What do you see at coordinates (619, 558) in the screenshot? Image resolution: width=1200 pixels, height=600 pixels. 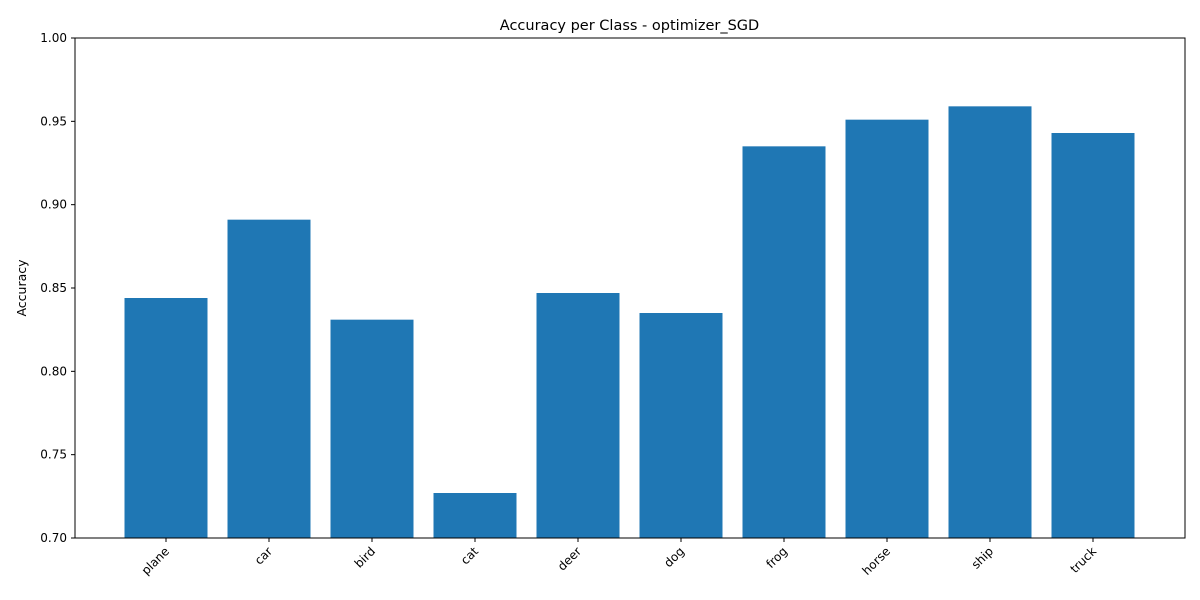 I see `x-axis: plane car bird cat deer dog frog horse ship truck` at bounding box center [619, 558].